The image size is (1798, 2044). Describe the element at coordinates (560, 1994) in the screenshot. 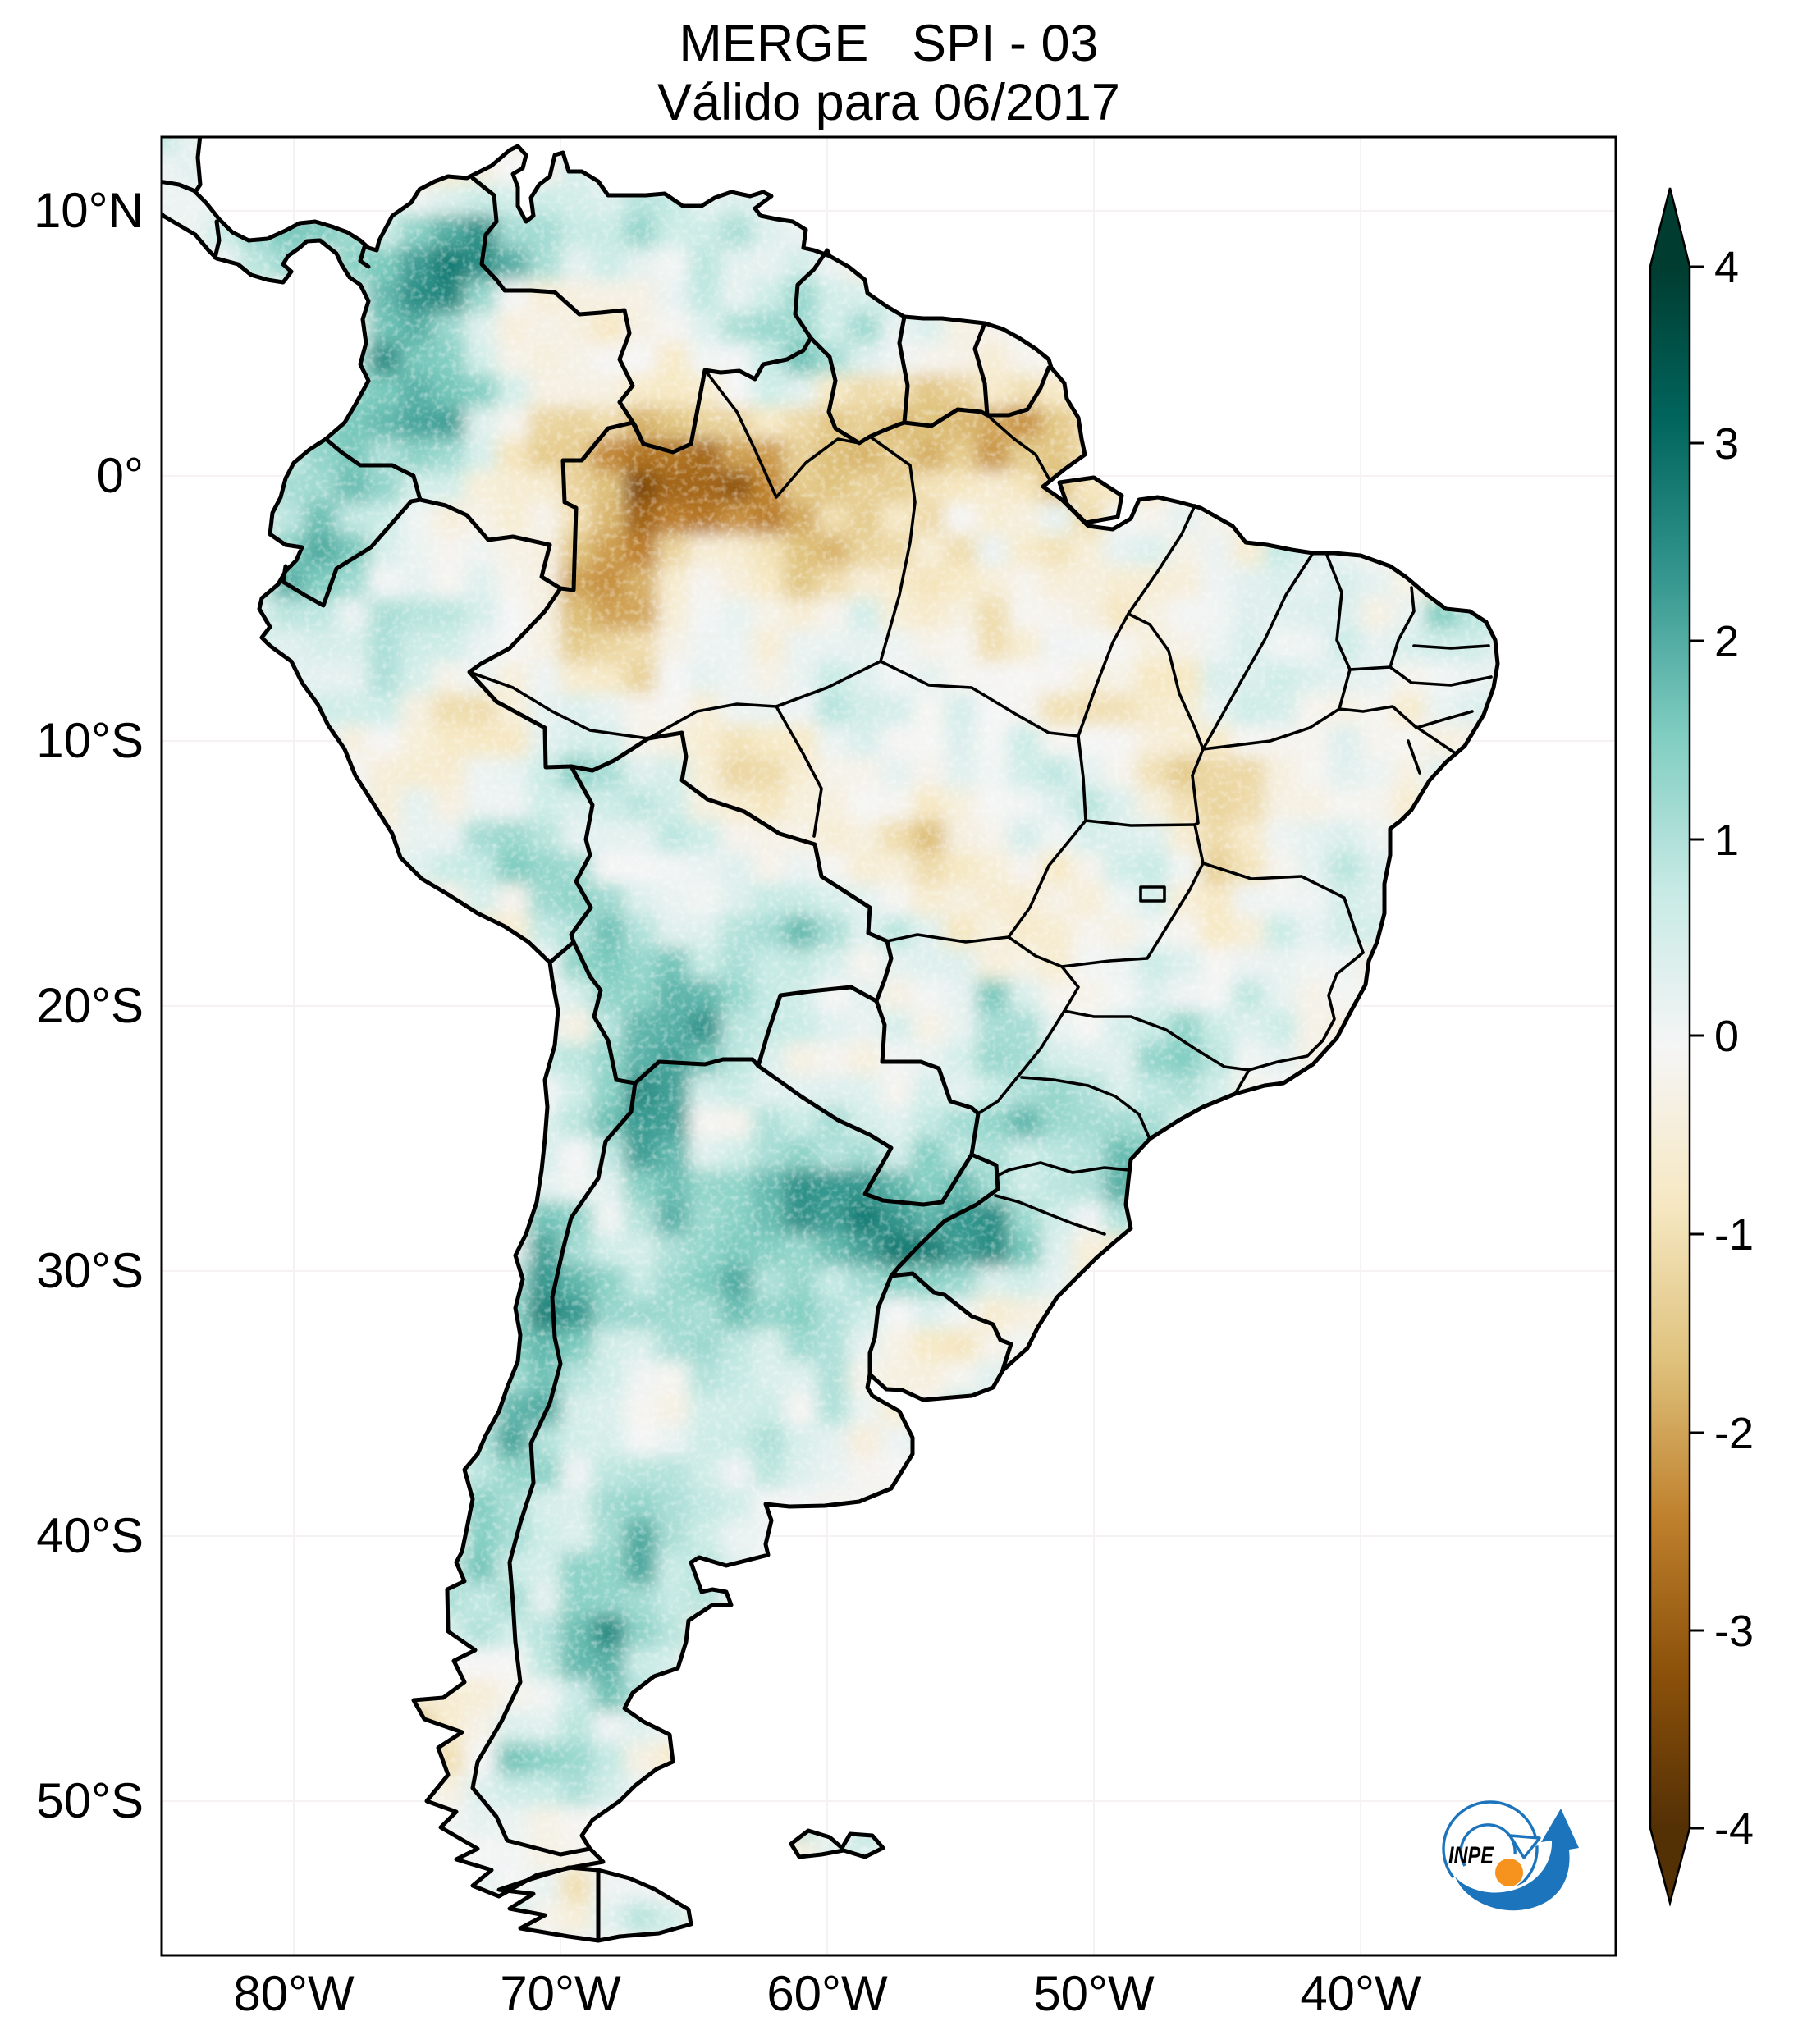

I see `svg-text: 70°W` at that location.